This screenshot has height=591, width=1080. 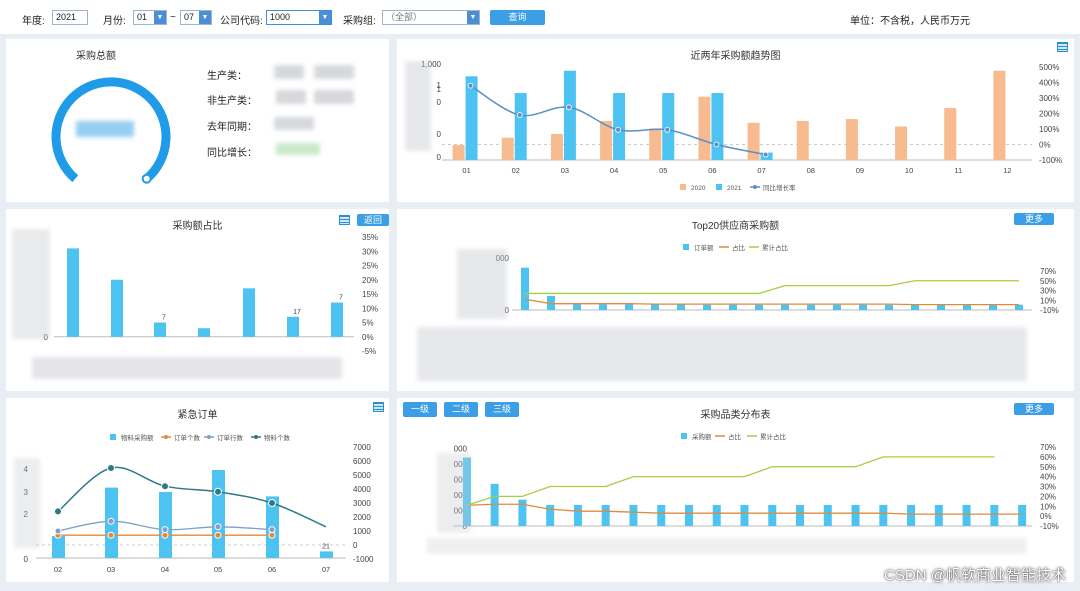 What do you see at coordinates (146, 178) in the screenshot?
I see `gauge-knob` at bounding box center [146, 178].